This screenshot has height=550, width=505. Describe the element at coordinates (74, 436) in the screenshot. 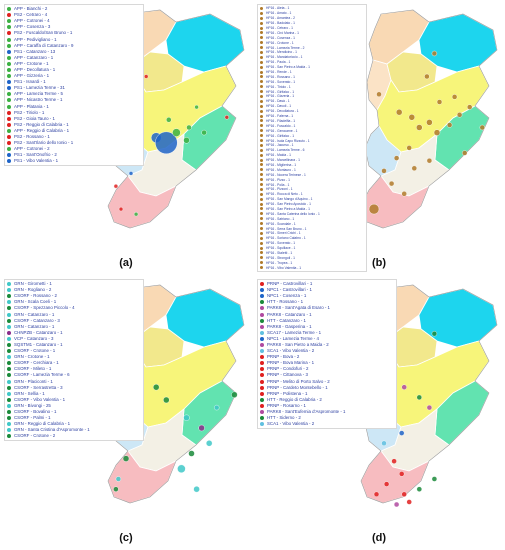

I see `legend-entry: CSORF - Crotone - 2` at that location.